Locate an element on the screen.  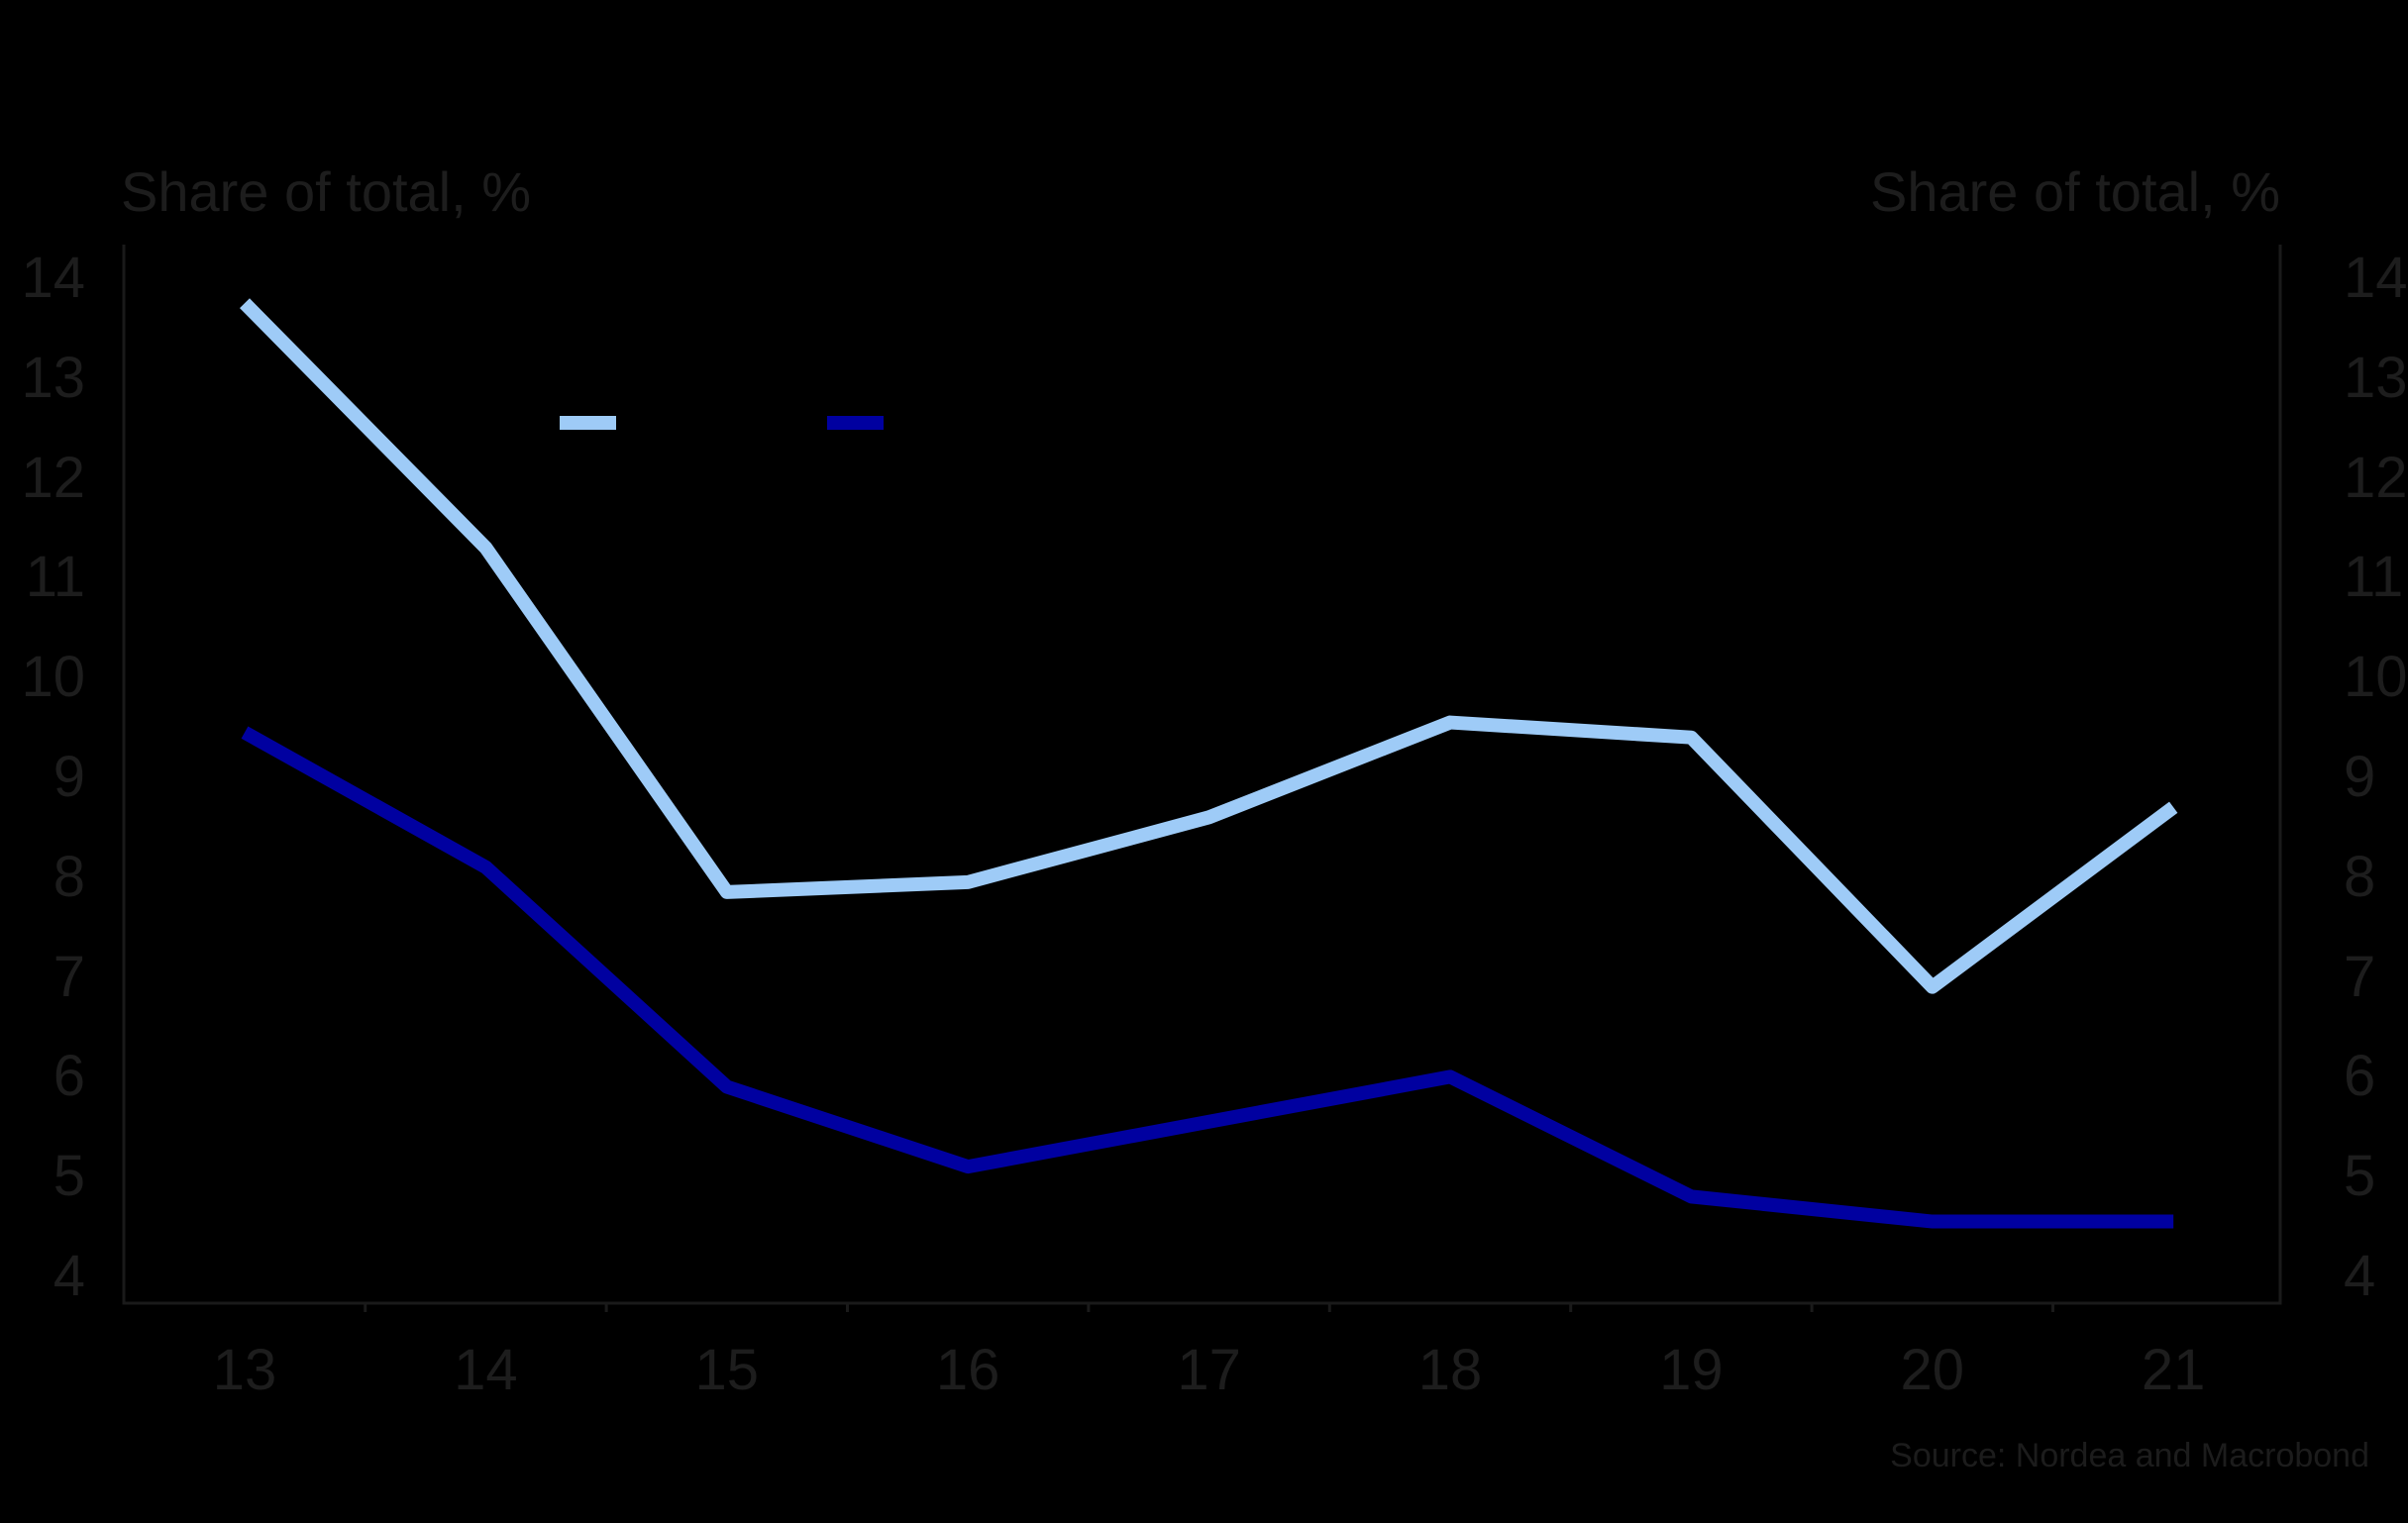
y-tick-label-right: 11 is located at coordinates (2374, 577).